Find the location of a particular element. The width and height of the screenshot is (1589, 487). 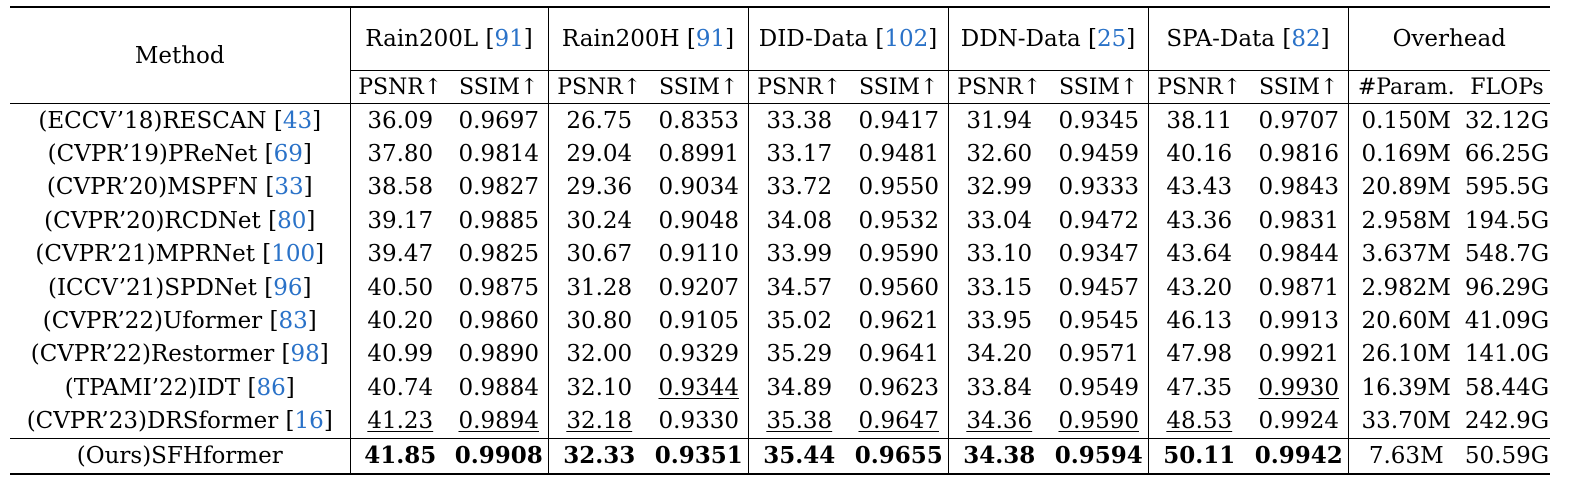

psnr-value: 30.67 is located at coordinates (598, 254).